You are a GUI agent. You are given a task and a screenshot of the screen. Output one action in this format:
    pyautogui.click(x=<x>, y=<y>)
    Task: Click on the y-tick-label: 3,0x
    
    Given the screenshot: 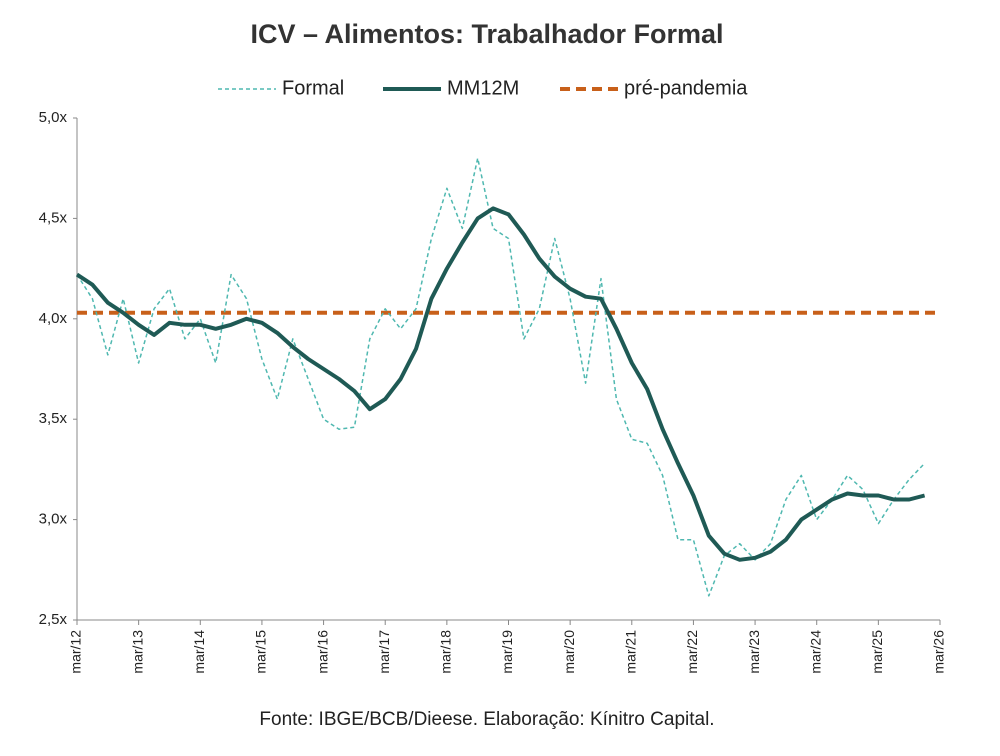 What is the action you would take?
    pyautogui.click(x=53, y=519)
    